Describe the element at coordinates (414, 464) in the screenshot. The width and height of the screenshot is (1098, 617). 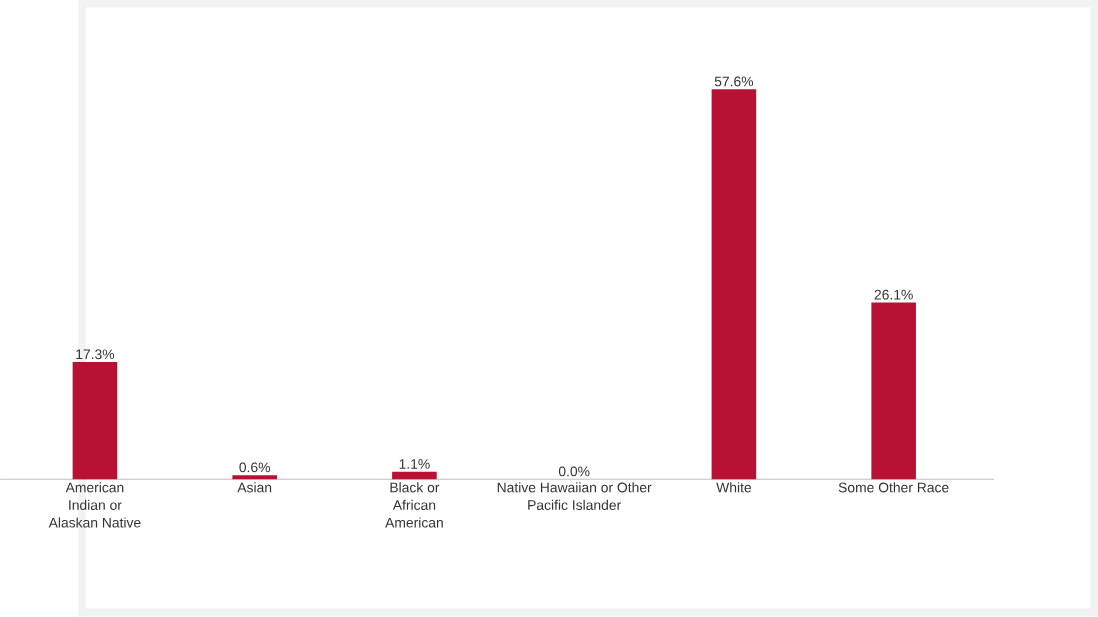
I see `data-label: 1.1%` at that location.